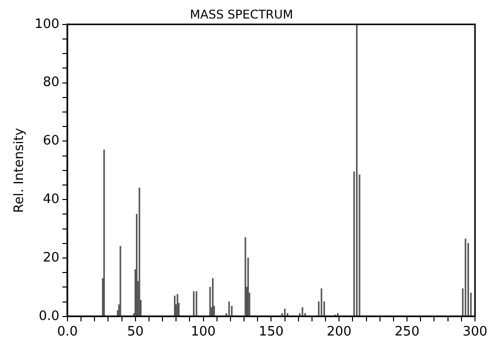 The height and width of the screenshot is (351, 499). Describe the element at coordinates (47, 24) in the screenshot. I see `y-tick-label: 100` at that location.